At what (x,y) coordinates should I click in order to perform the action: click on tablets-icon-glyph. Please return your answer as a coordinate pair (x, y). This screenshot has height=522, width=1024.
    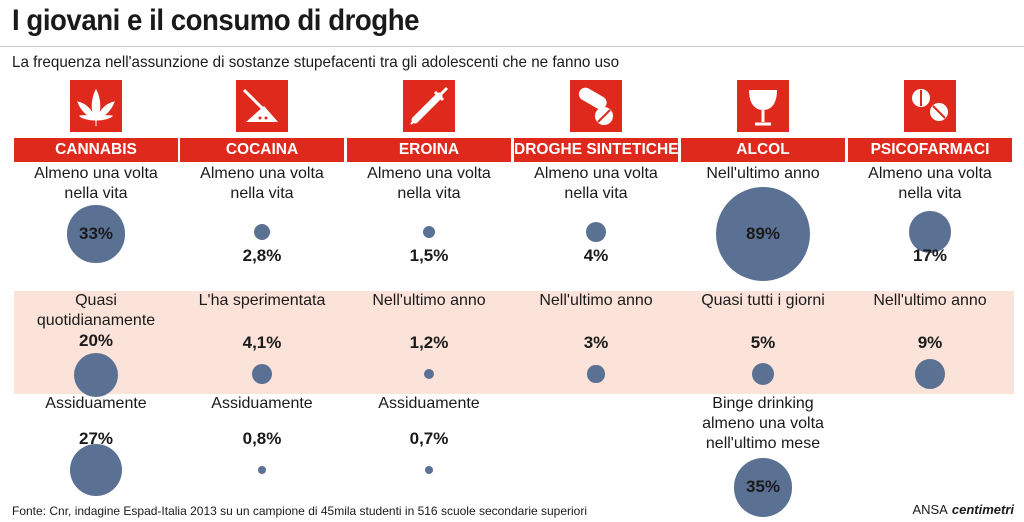
    Looking at the image, I should click on (930, 105).